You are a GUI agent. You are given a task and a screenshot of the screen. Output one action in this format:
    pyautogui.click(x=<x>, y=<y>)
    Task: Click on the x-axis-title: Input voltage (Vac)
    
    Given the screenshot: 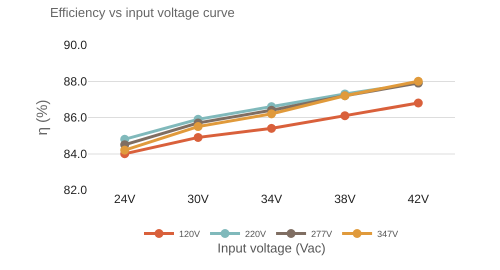 What is the action you would take?
    pyautogui.click(x=271, y=248)
    